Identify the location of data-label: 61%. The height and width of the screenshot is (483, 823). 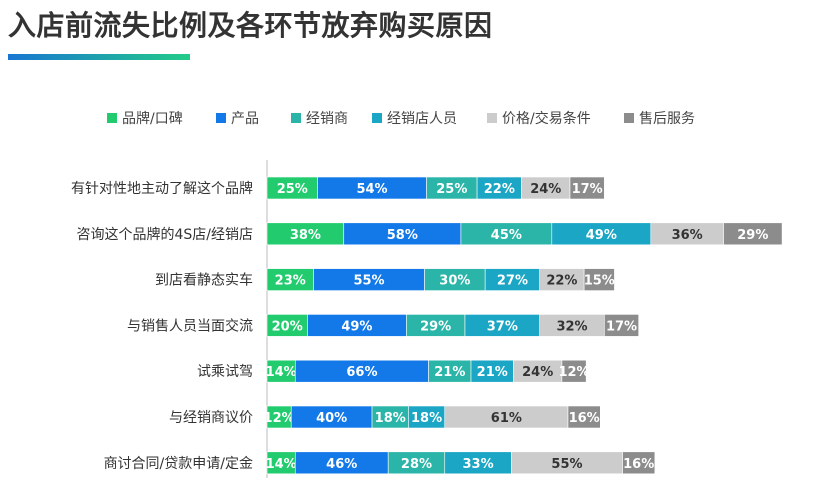
(506, 418).